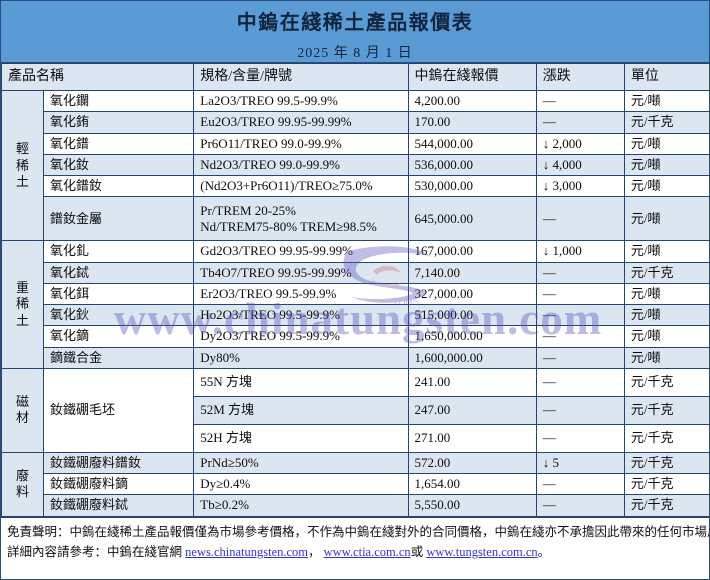 This screenshot has height=580, width=710. What do you see at coordinates (580, 165) in the screenshot?
I see `product-change: ↓ 4,000` at bounding box center [580, 165].